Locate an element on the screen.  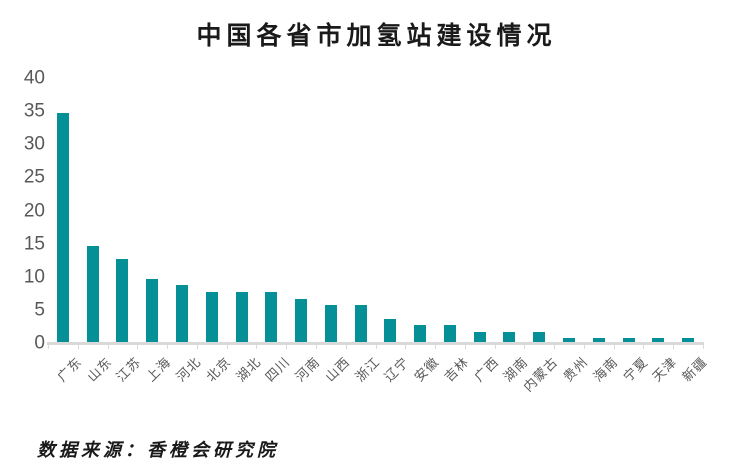
x-axis-label: 吉林 is located at coordinates (457, 370).